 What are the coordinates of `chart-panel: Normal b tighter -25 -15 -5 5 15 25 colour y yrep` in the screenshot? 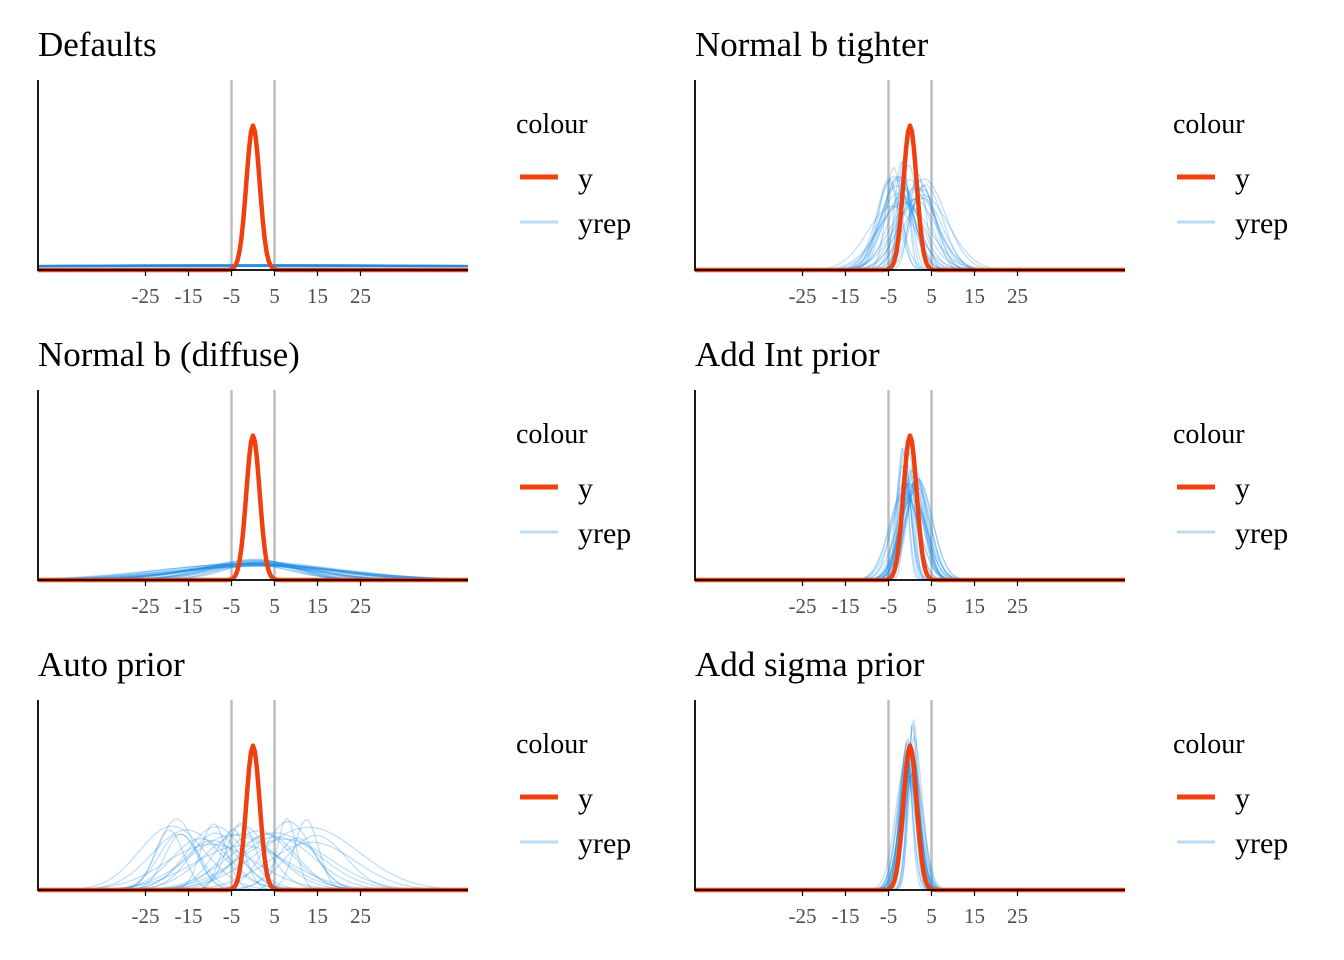 It's located at (991, 166).